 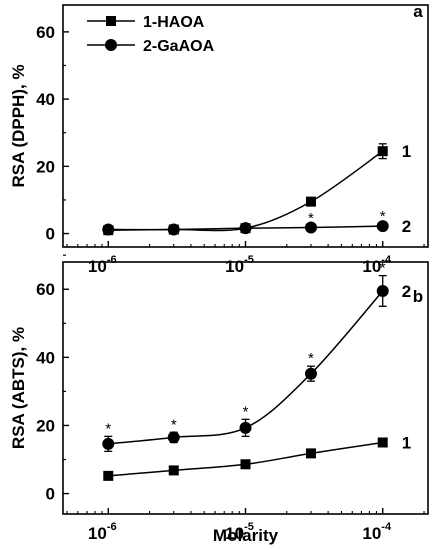 I want to click on x-axis-title: Molarity, so click(x=246, y=535).